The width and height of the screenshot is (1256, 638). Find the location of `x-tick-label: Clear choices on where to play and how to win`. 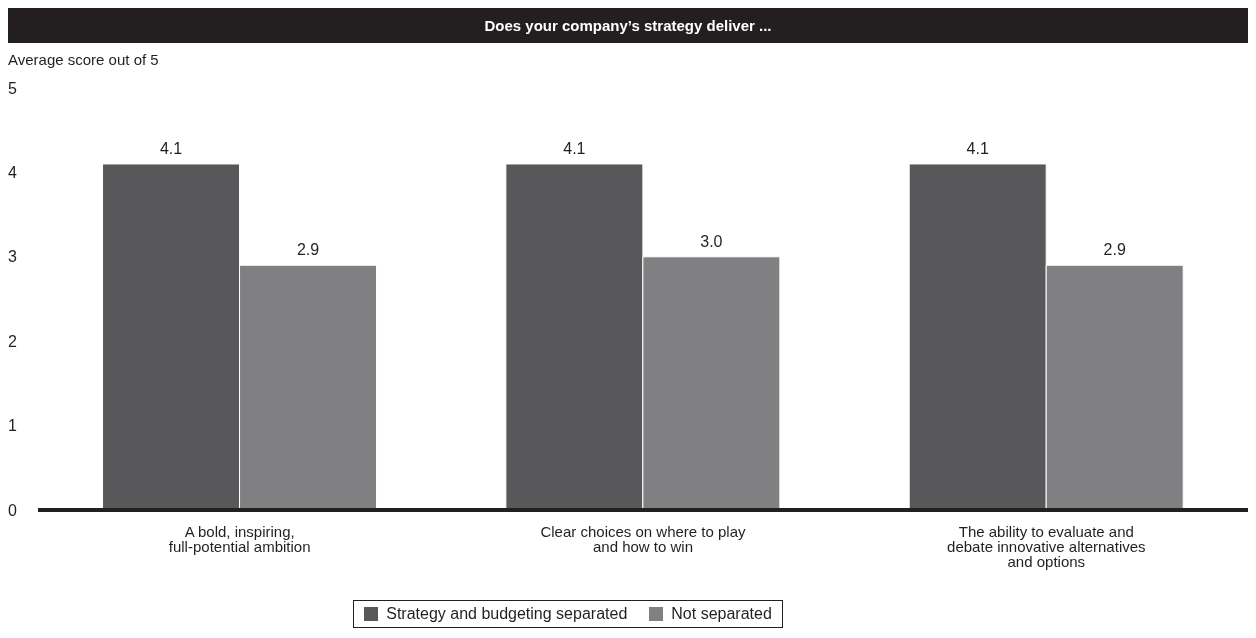

x-tick-label: Clear choices on where to play and how to win is located at coordinates (643, 538).